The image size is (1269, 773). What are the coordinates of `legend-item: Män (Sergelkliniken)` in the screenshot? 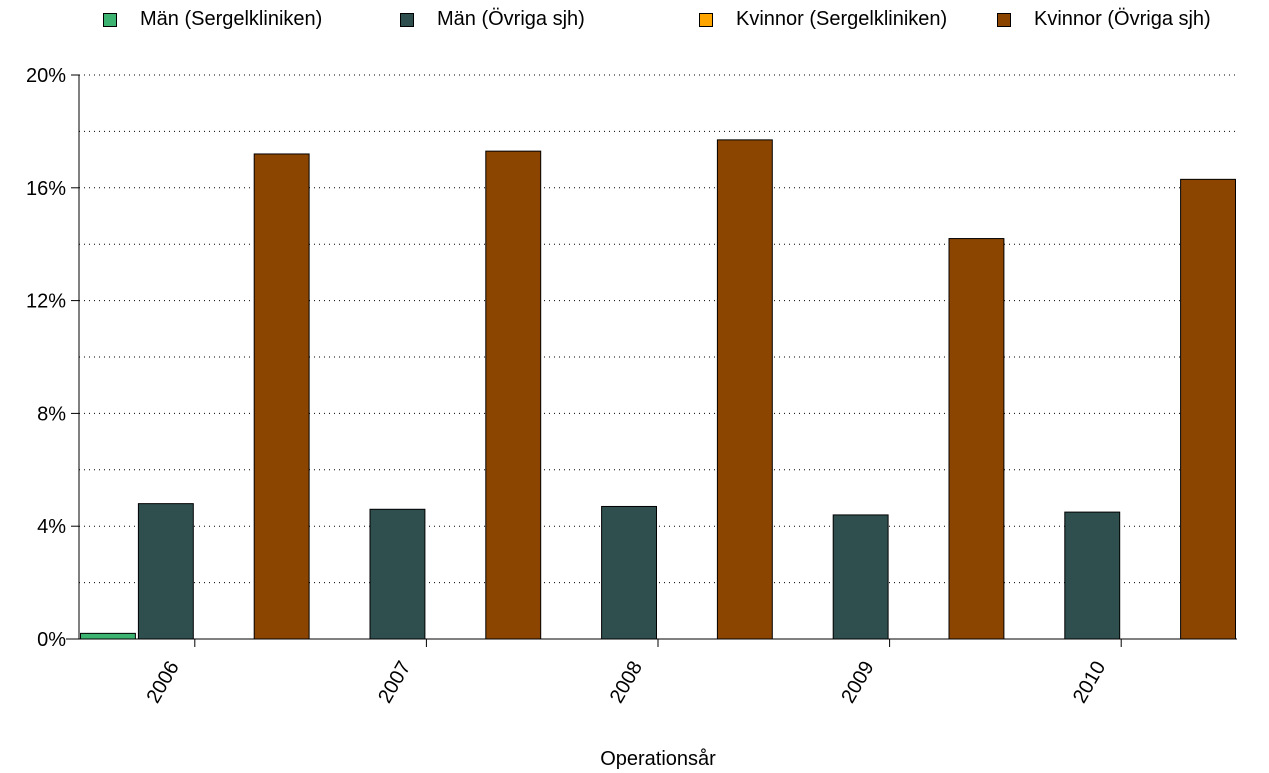 It's located at (212, 19).